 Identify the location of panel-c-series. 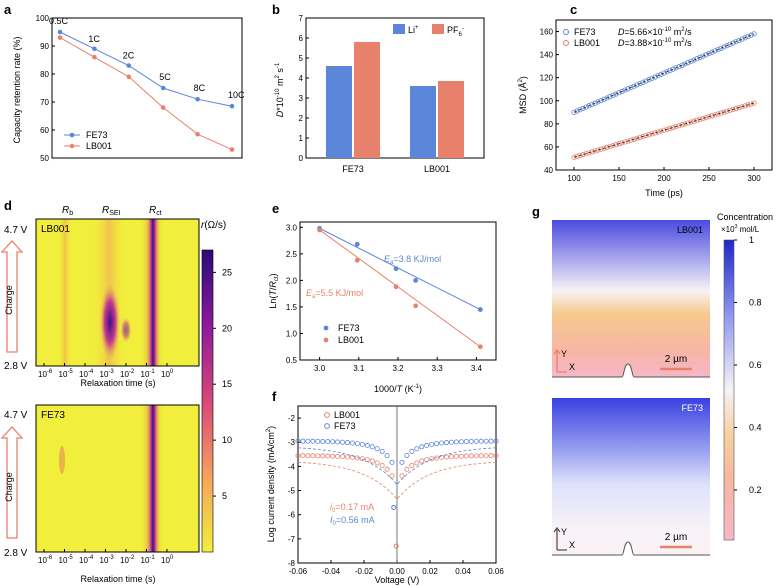
(664, 95).